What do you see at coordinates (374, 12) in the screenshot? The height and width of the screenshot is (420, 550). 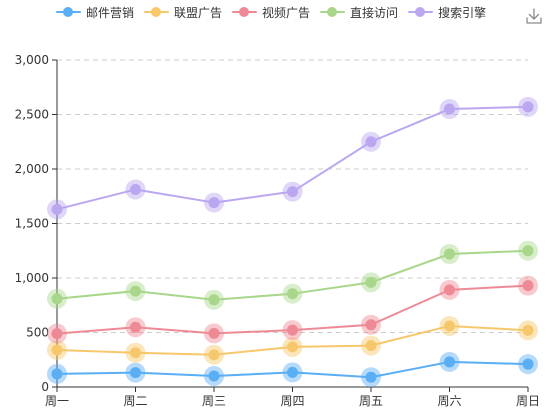 I see `legend-label: 直接访问` at bounding box center [374, 12].